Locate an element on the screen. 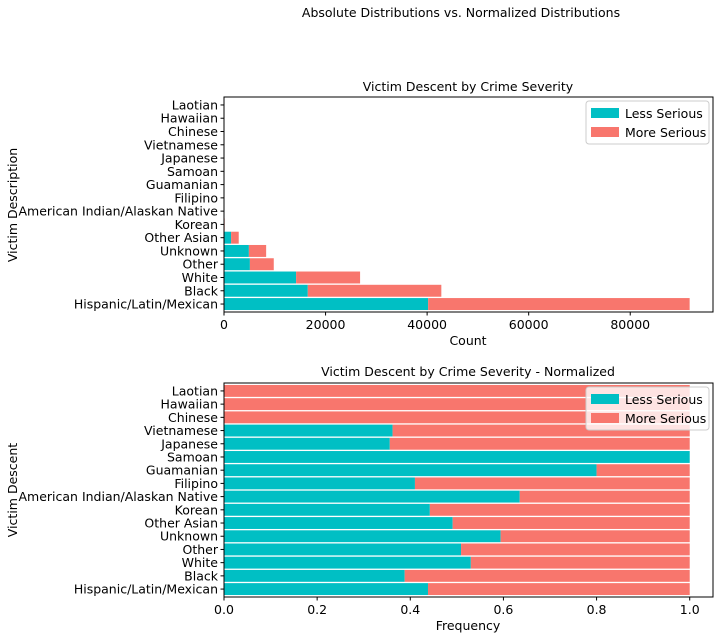 The image size is (720, 640). x-tick-label: 60000 is located at coordinates (529, 324).